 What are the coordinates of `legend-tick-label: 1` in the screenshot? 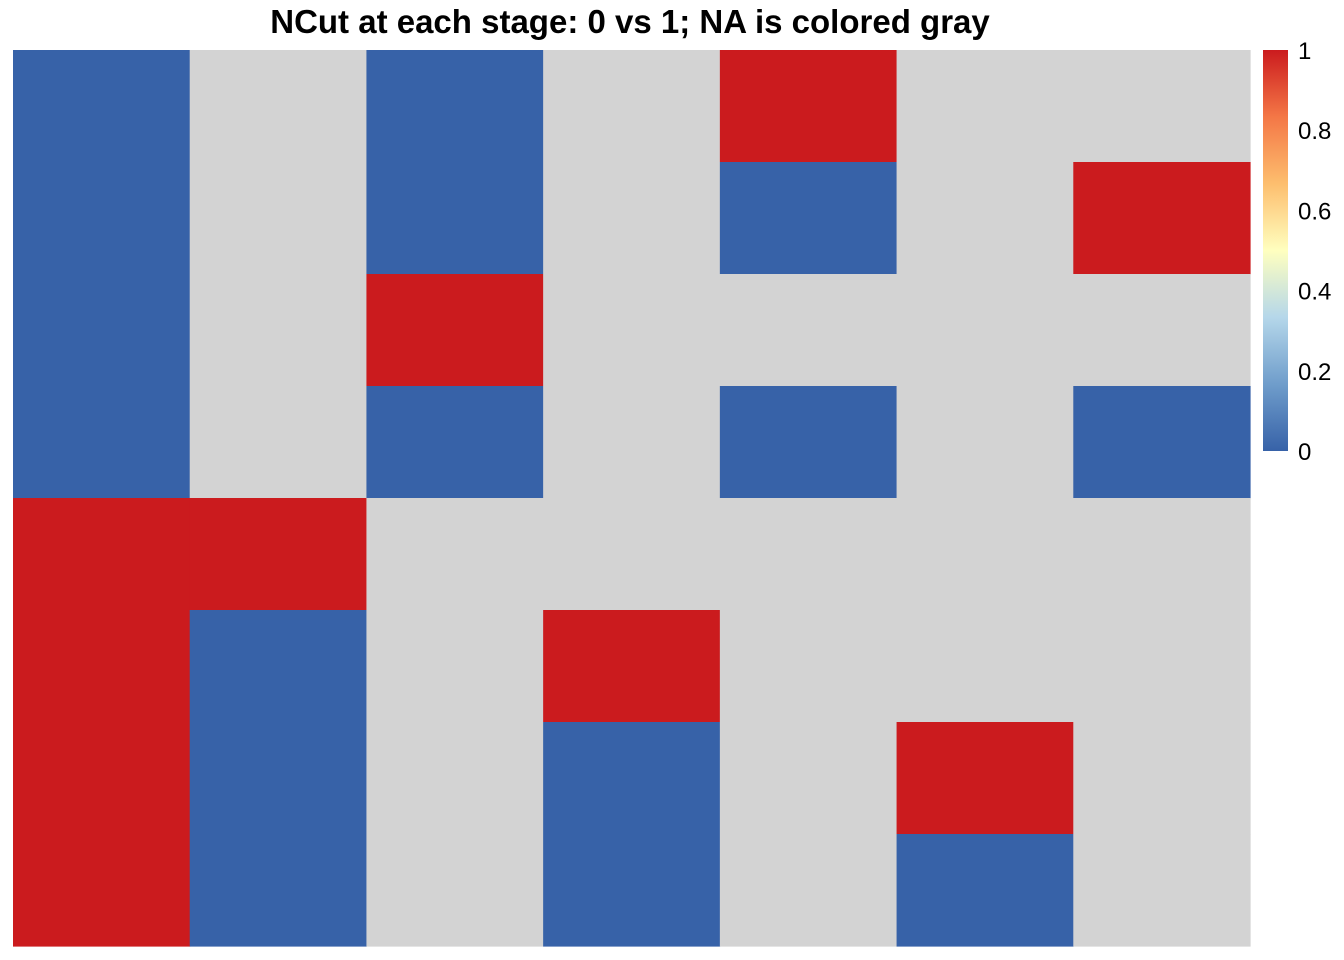 It's located at (1304, 51).